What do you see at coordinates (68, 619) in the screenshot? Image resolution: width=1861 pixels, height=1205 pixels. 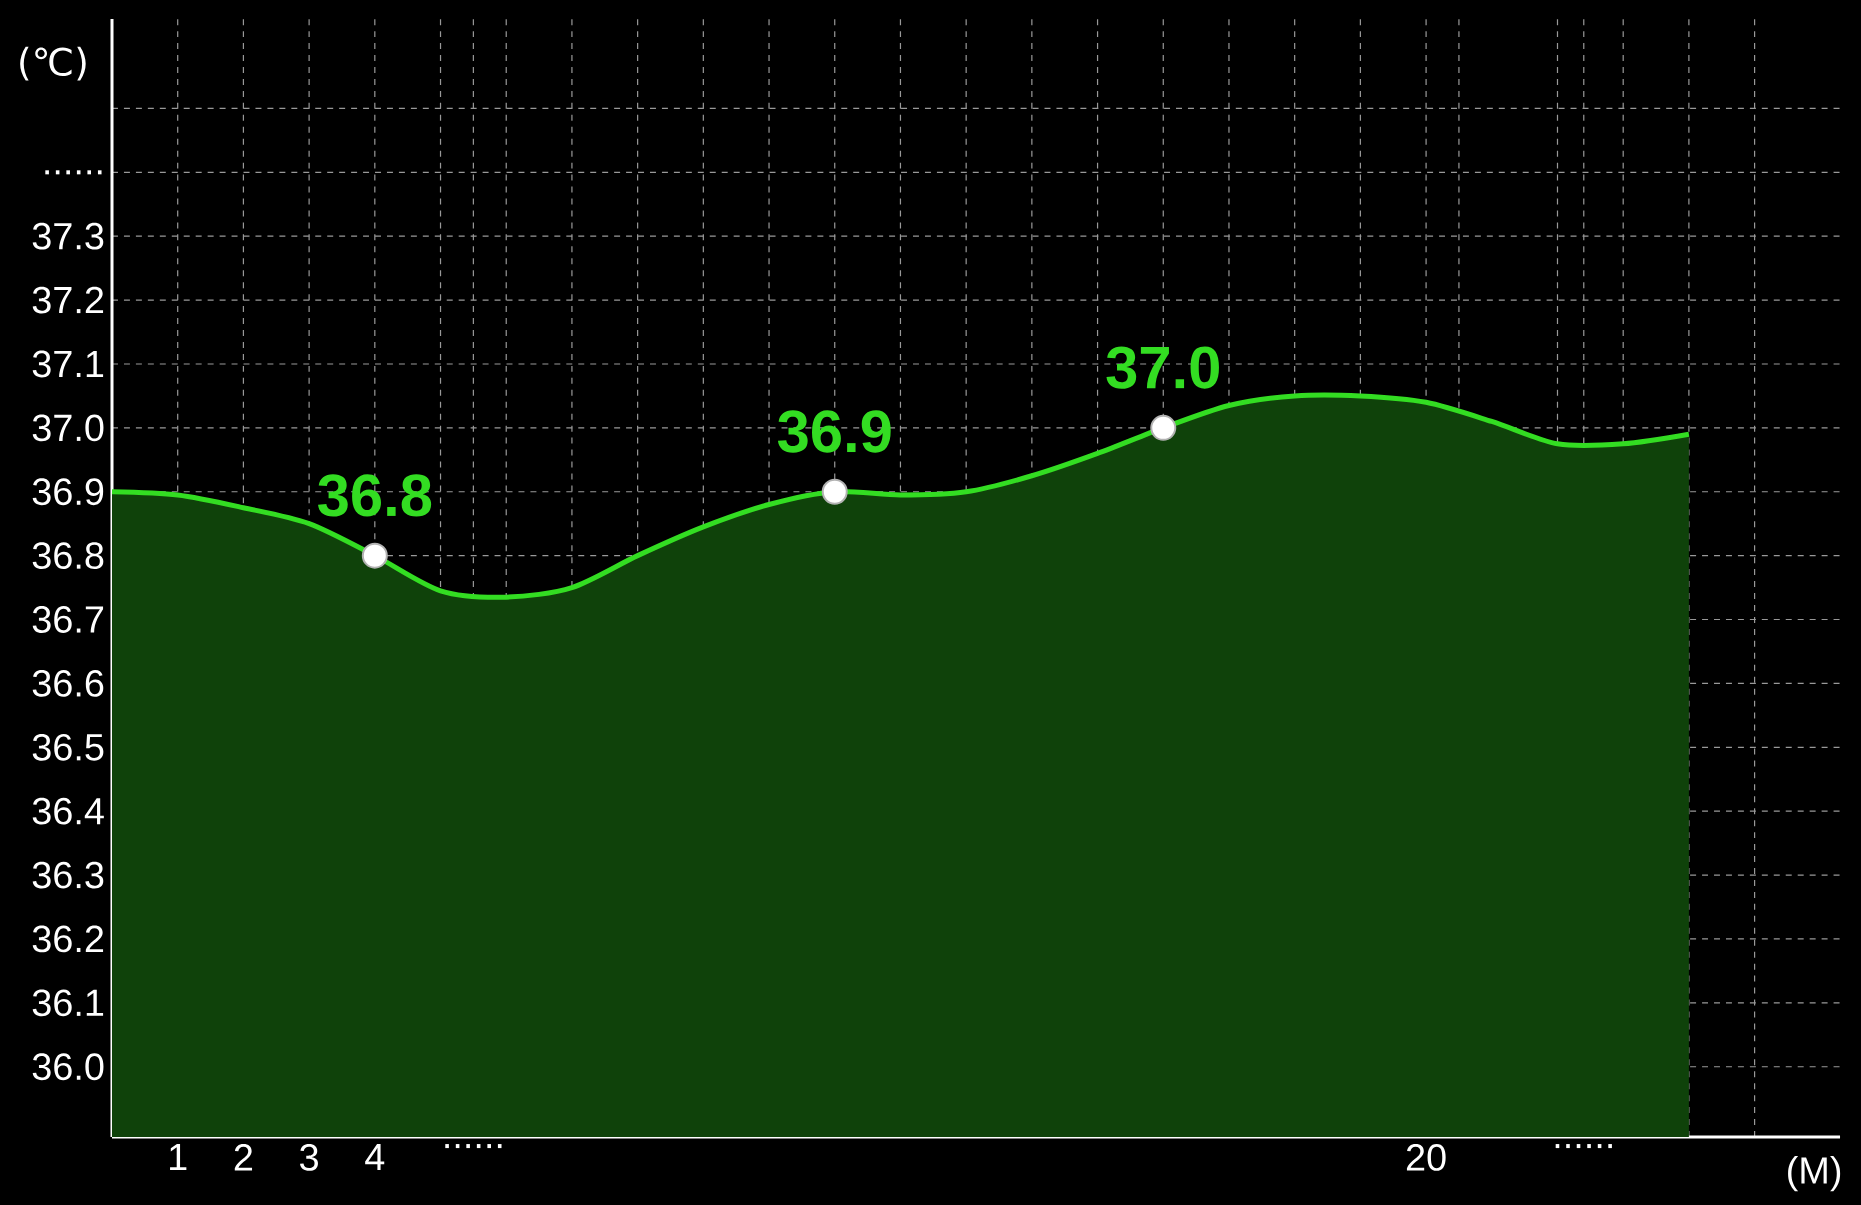 I see `y-tick-label: 36.7` at bounding box center [68, 619].